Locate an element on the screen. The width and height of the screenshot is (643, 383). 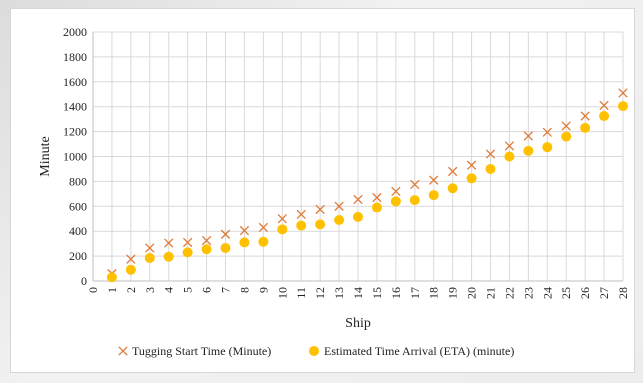
x-tick-label: 16 is located at coordinates (396, 293).